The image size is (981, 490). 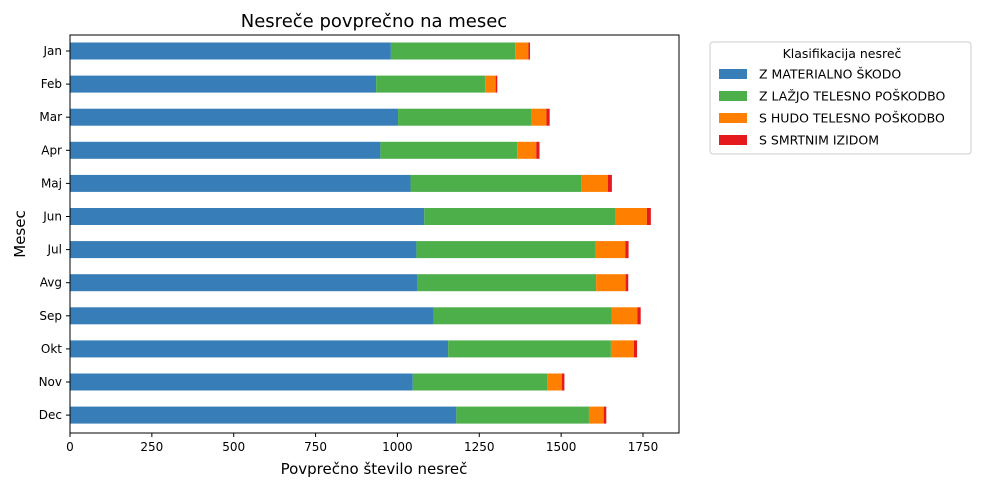 What do you see at coordinates (852, 118) in the screenshot?
I see `legend-label-series-3: S HUDO TELESNO POŠKODBO` at bounding box center [852, 118].